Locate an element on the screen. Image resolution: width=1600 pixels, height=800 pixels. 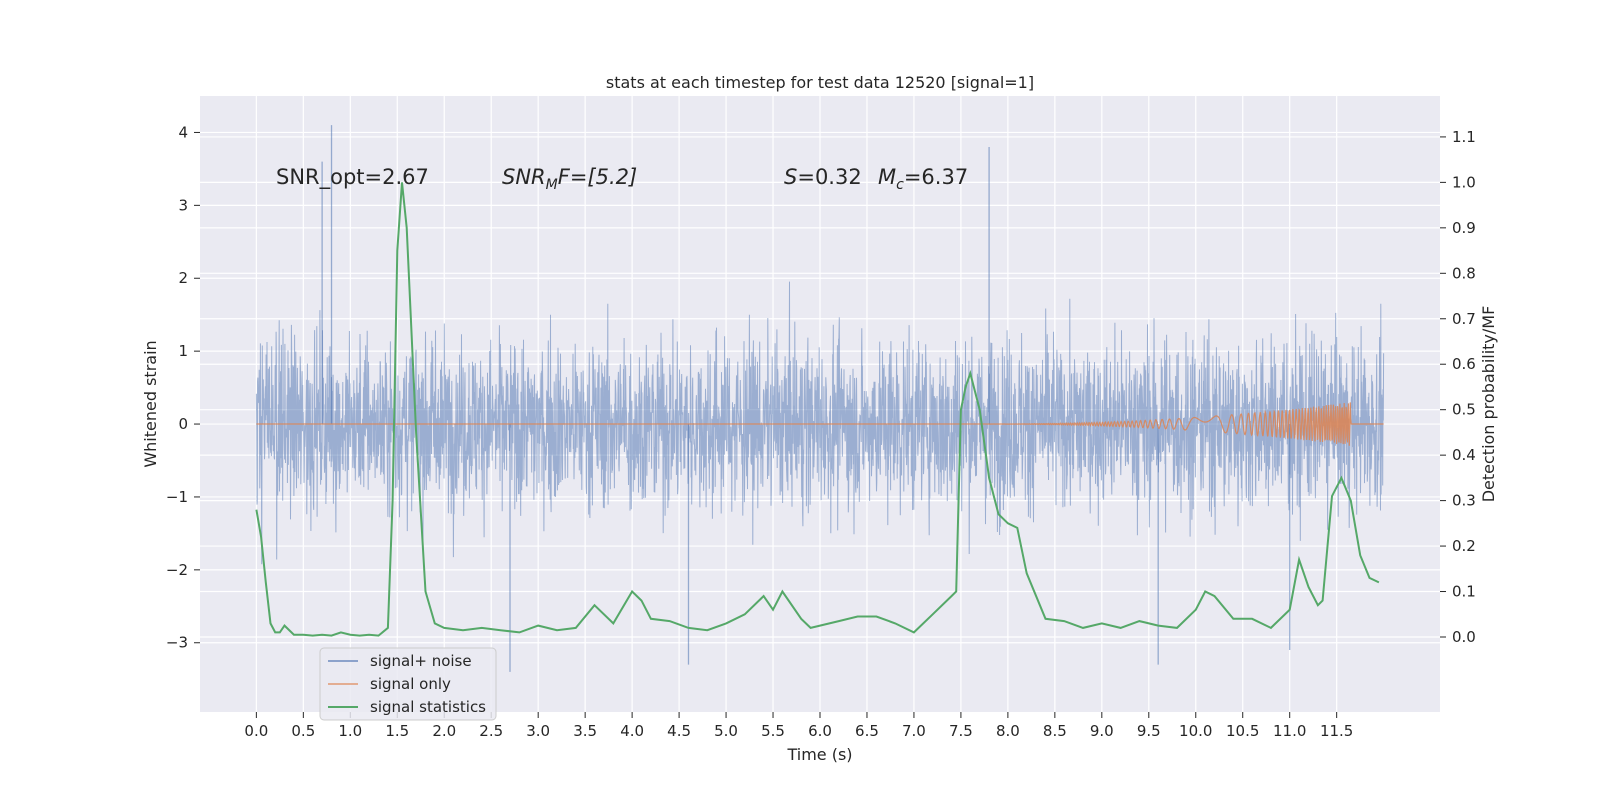
x-tick-label-3: 1.5 is located at coordinates (397, 731).